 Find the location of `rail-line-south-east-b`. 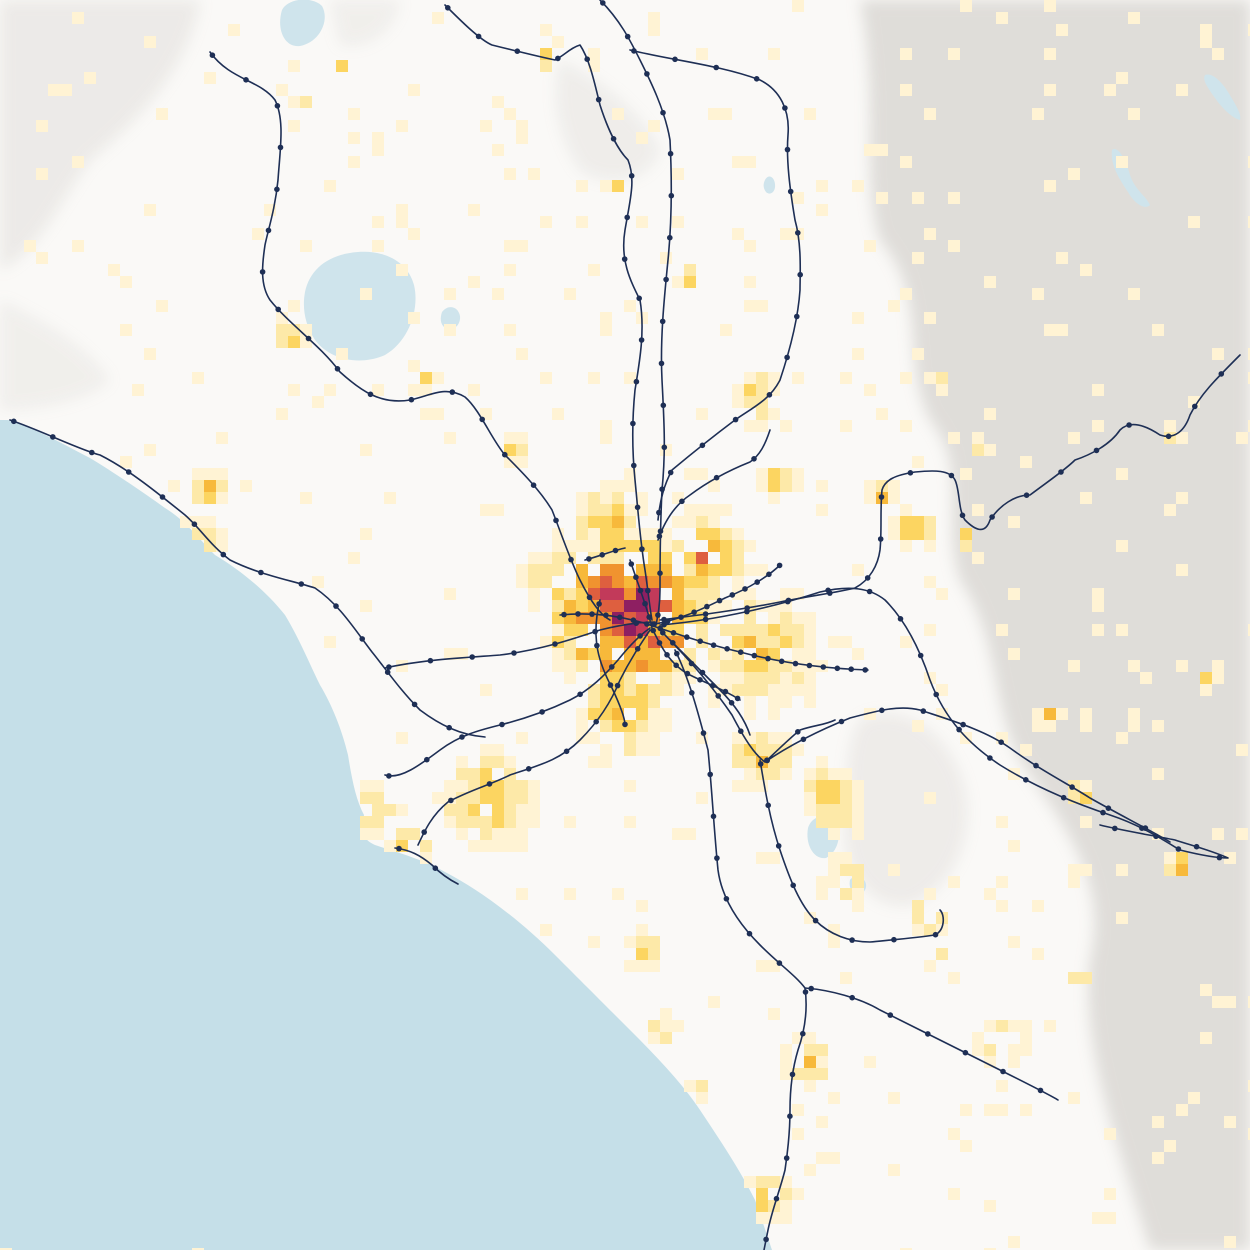

rail-line-south-east-b is located at coordinates (710, 687).